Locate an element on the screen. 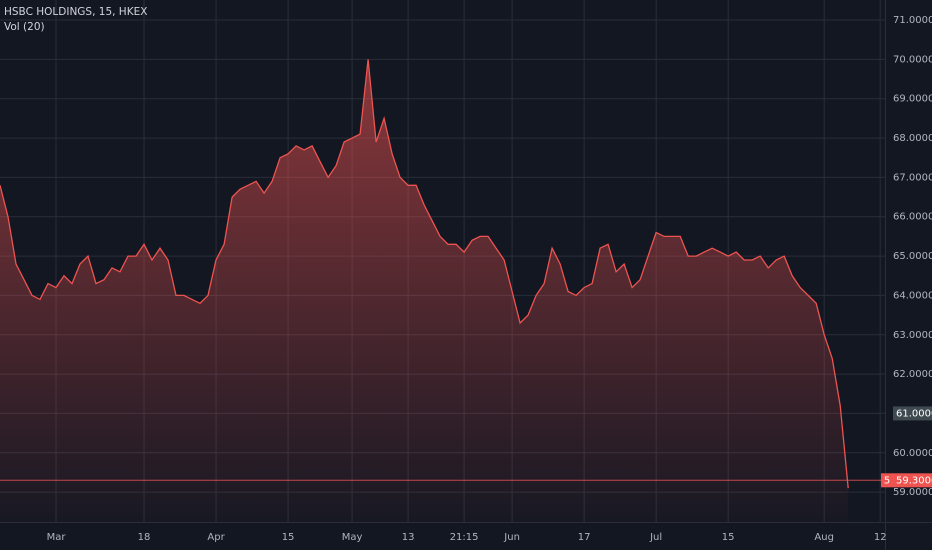 The height and width of the screenshot is (550, 932). y-tick-label: 65.0000 is located at coordinates (912, 256).